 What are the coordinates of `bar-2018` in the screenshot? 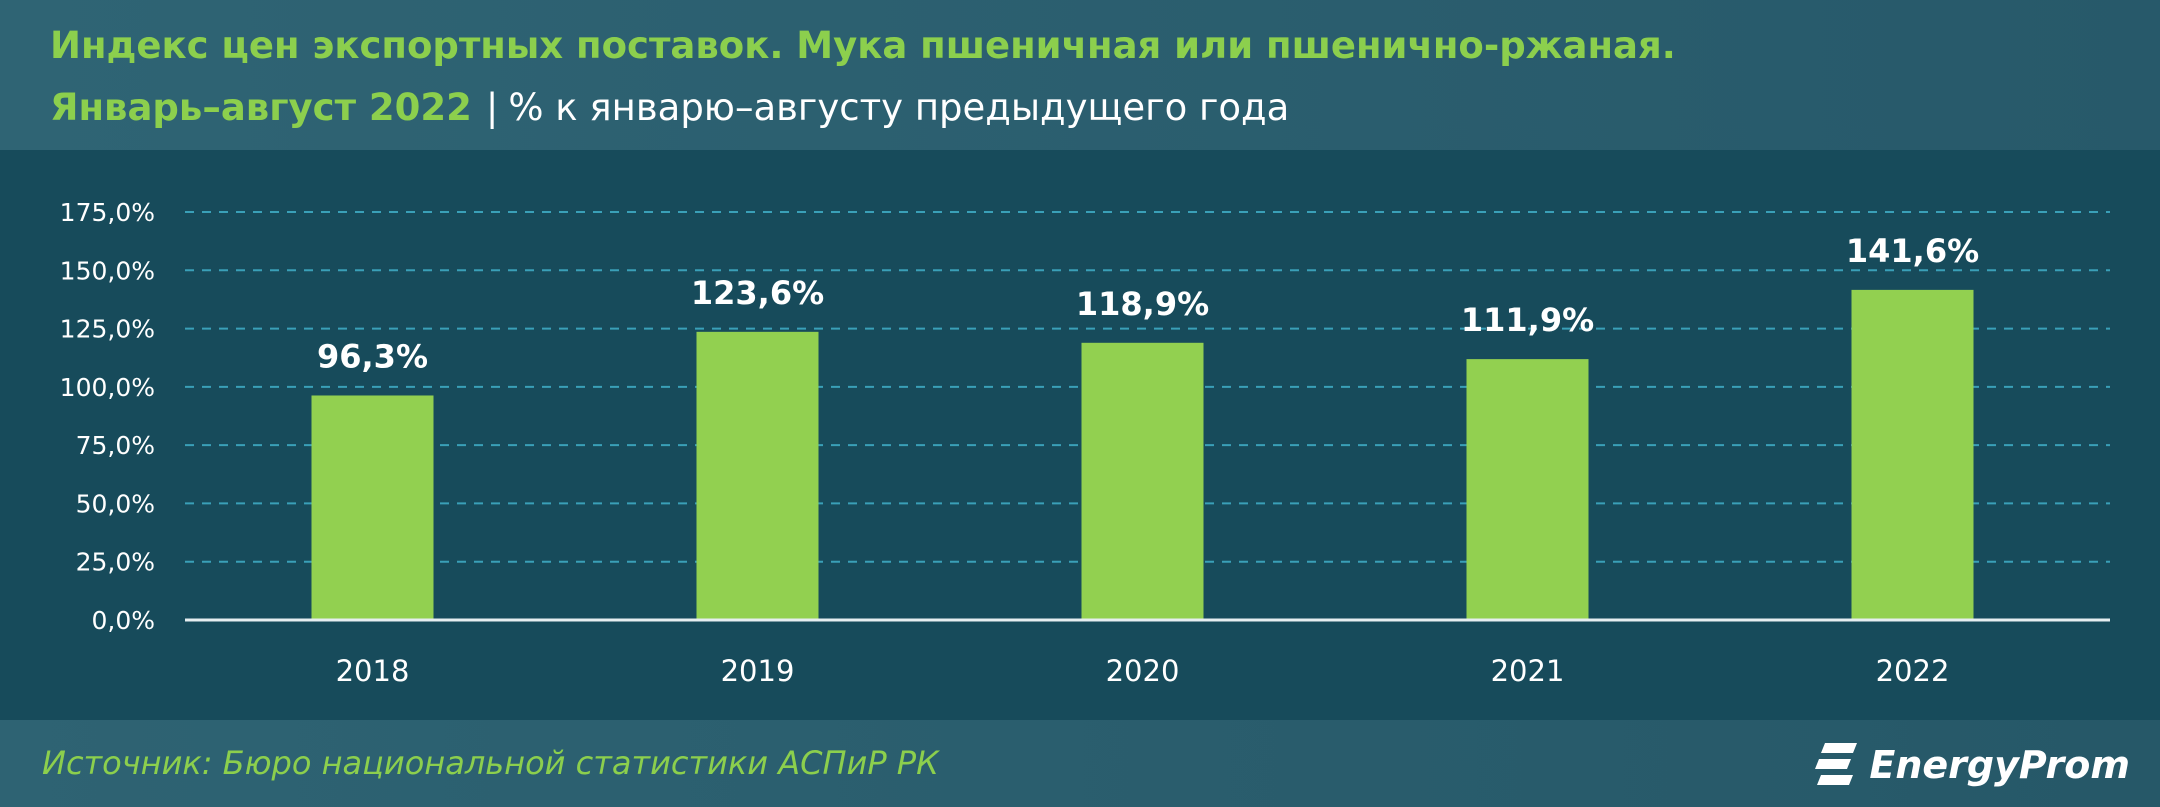 It's located at (372, 507).